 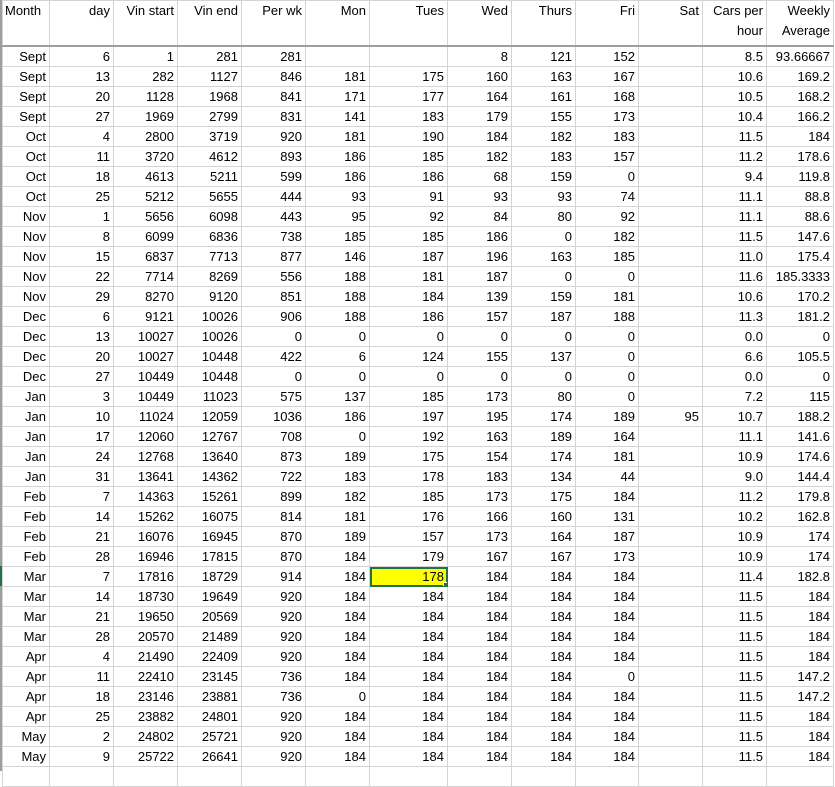 What do you see at coordinates (209, 56) in the screenshot?
I see `cell-vin-end: 281` at bounding box center [209, 56].